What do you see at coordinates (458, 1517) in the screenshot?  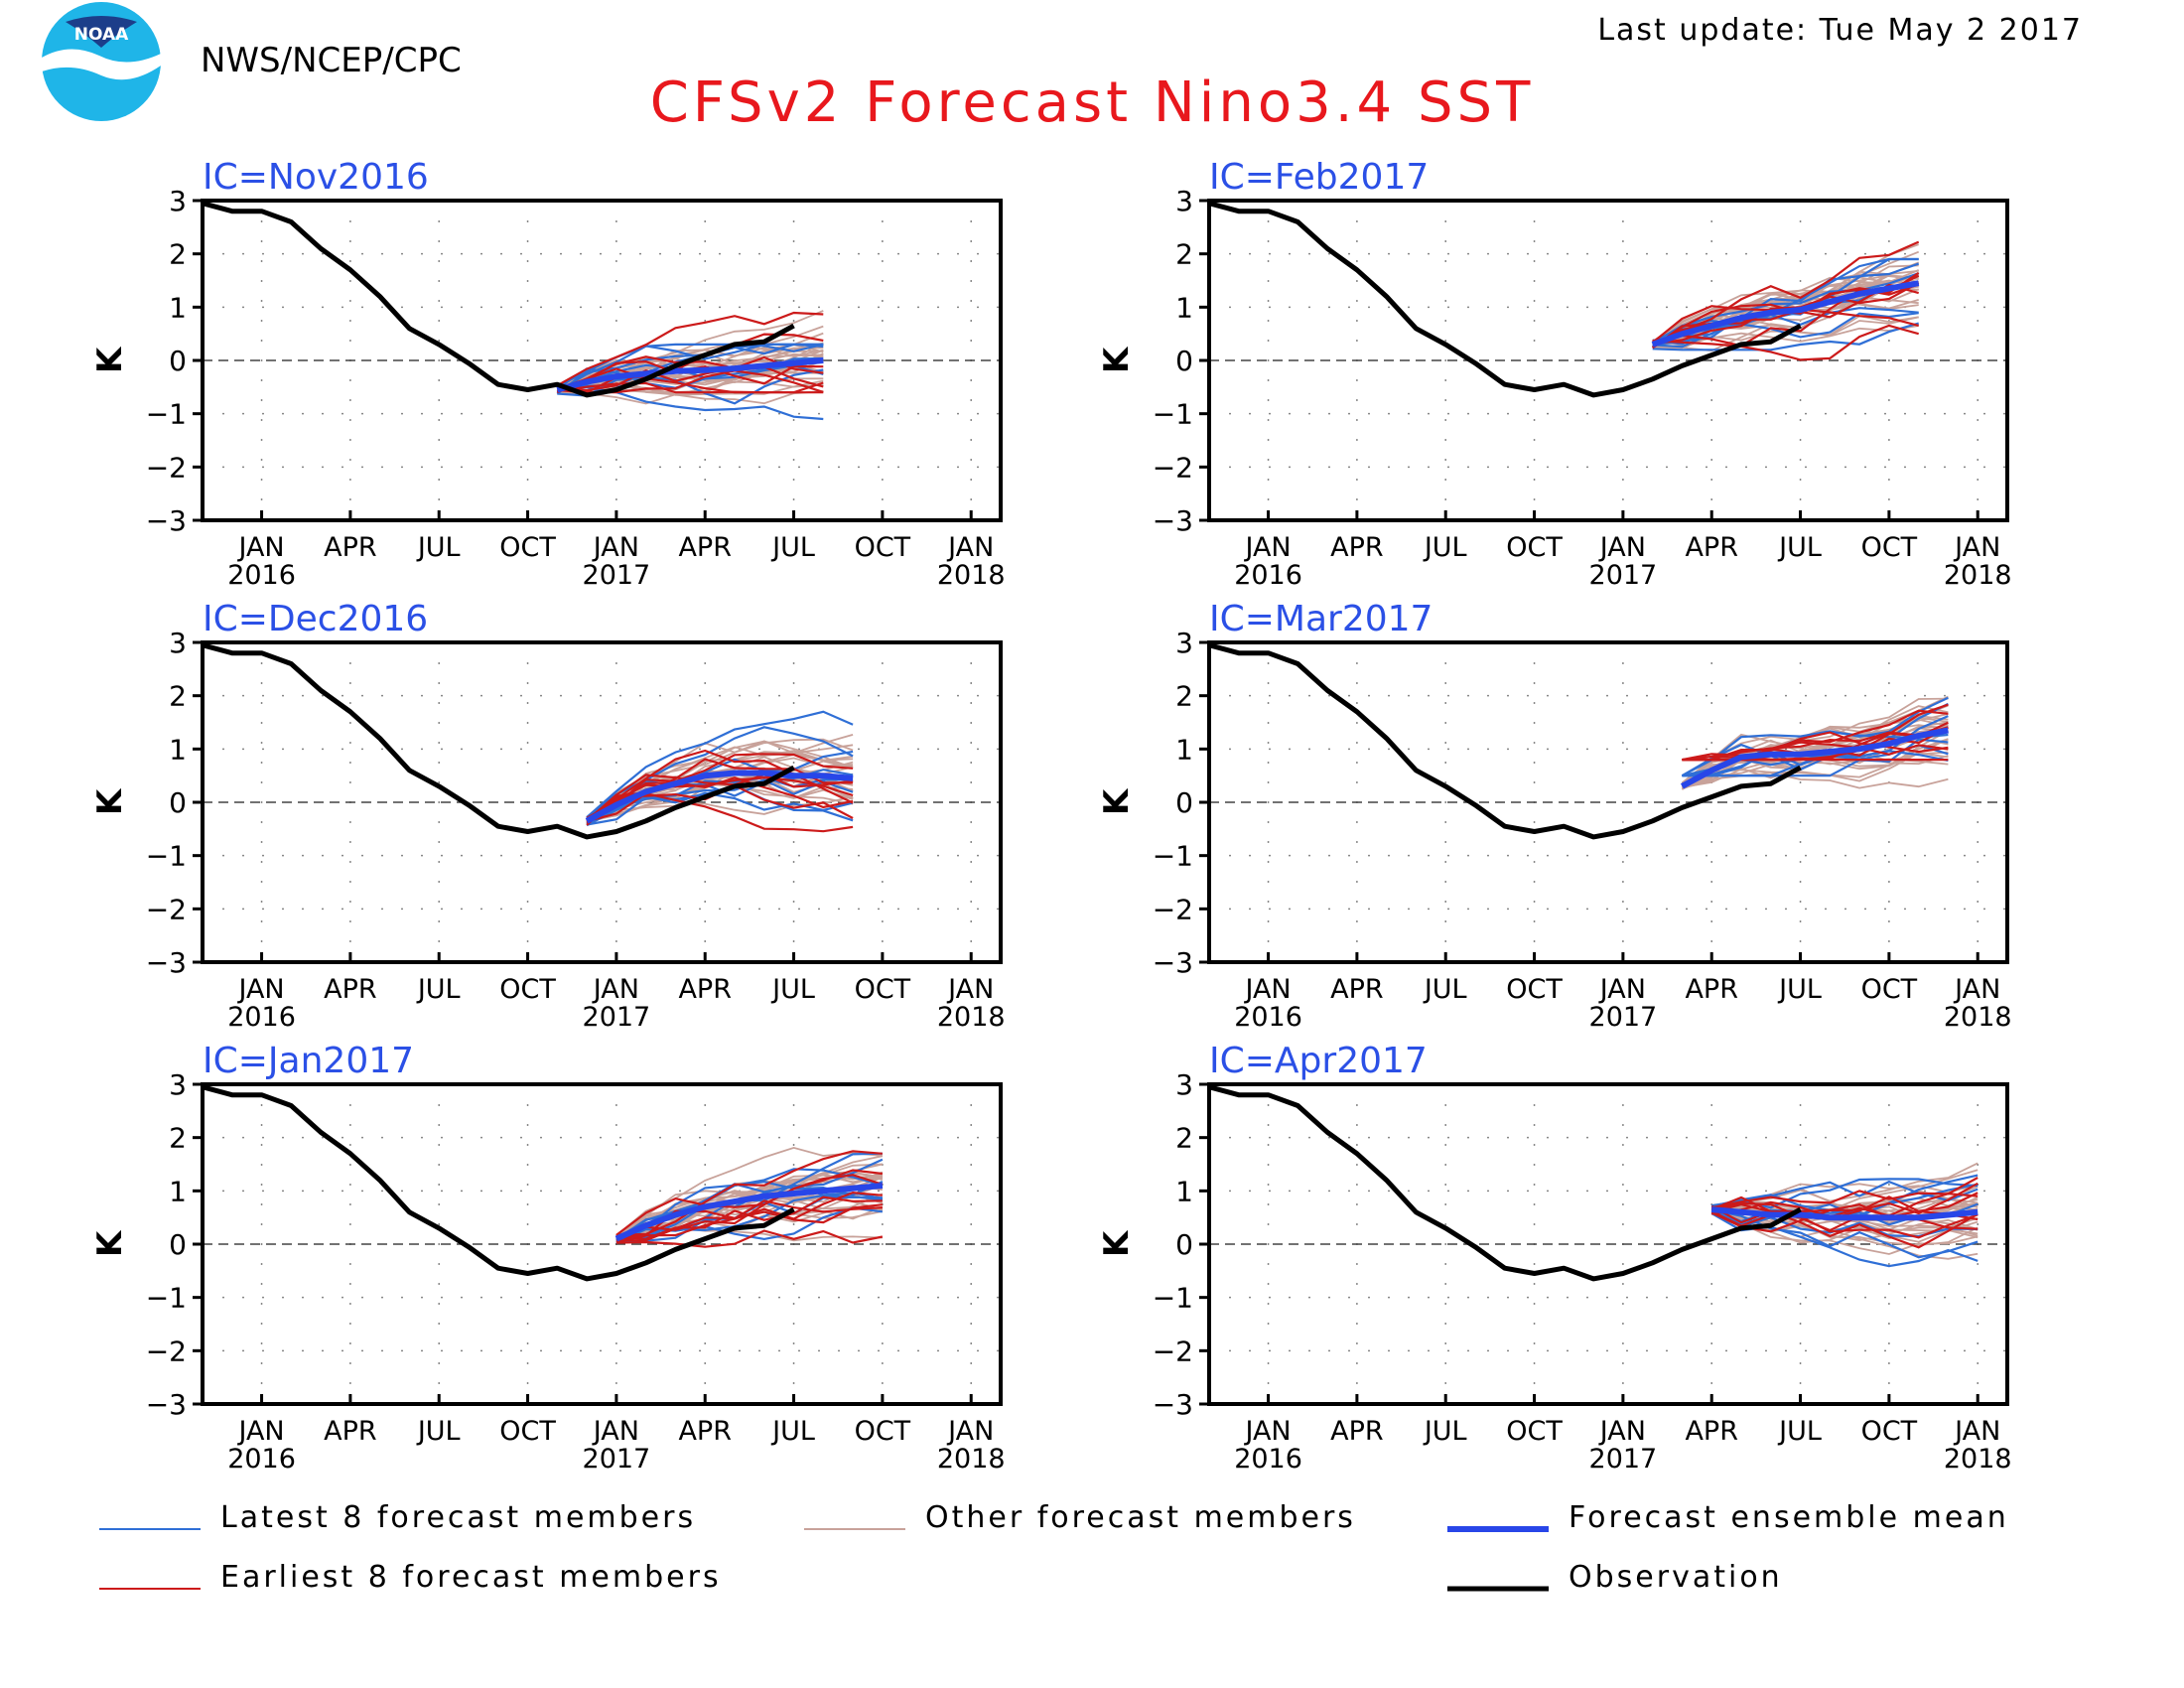 I see `legend-label-latest: Latest 8 forecast members` at bounding box center [458, 1517].